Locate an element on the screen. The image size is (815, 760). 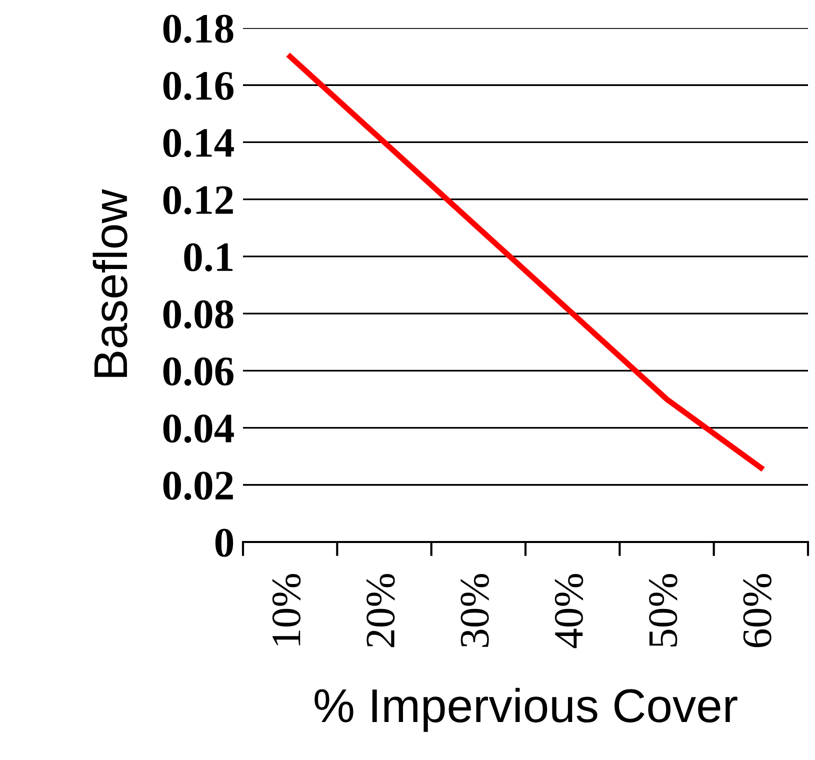
y-tick-label: 0.1 is located at coordinates (208, 257).